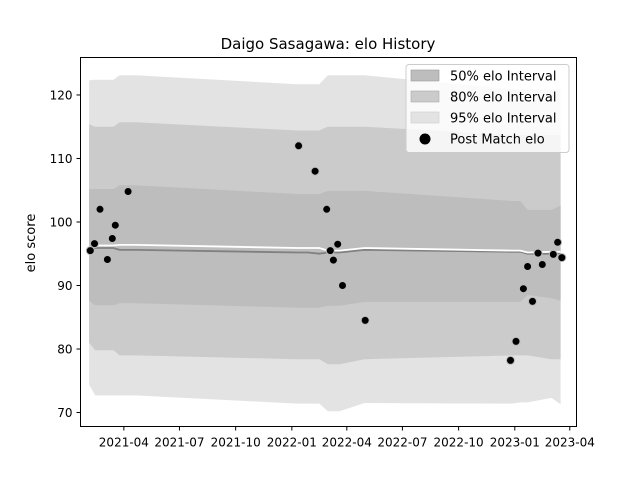 This screenshot has height=480, width=640. Describe the element at coordinates (31, 243) in the screenshot. I see `y-axis-label: elo score` at that location.